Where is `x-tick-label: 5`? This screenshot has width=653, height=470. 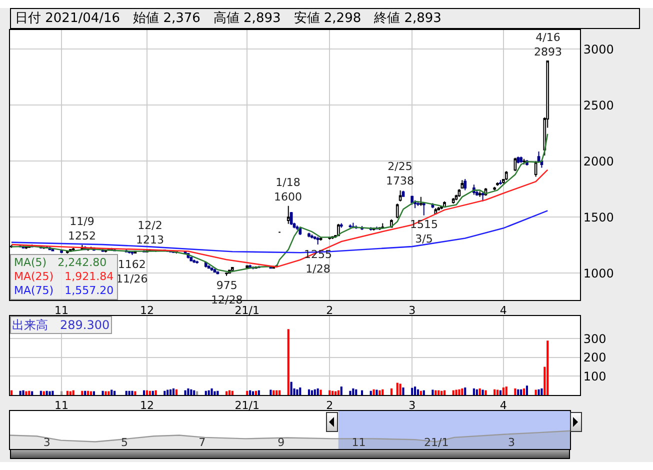 x-tick-label: 5 is located at coordinates (124, 442).